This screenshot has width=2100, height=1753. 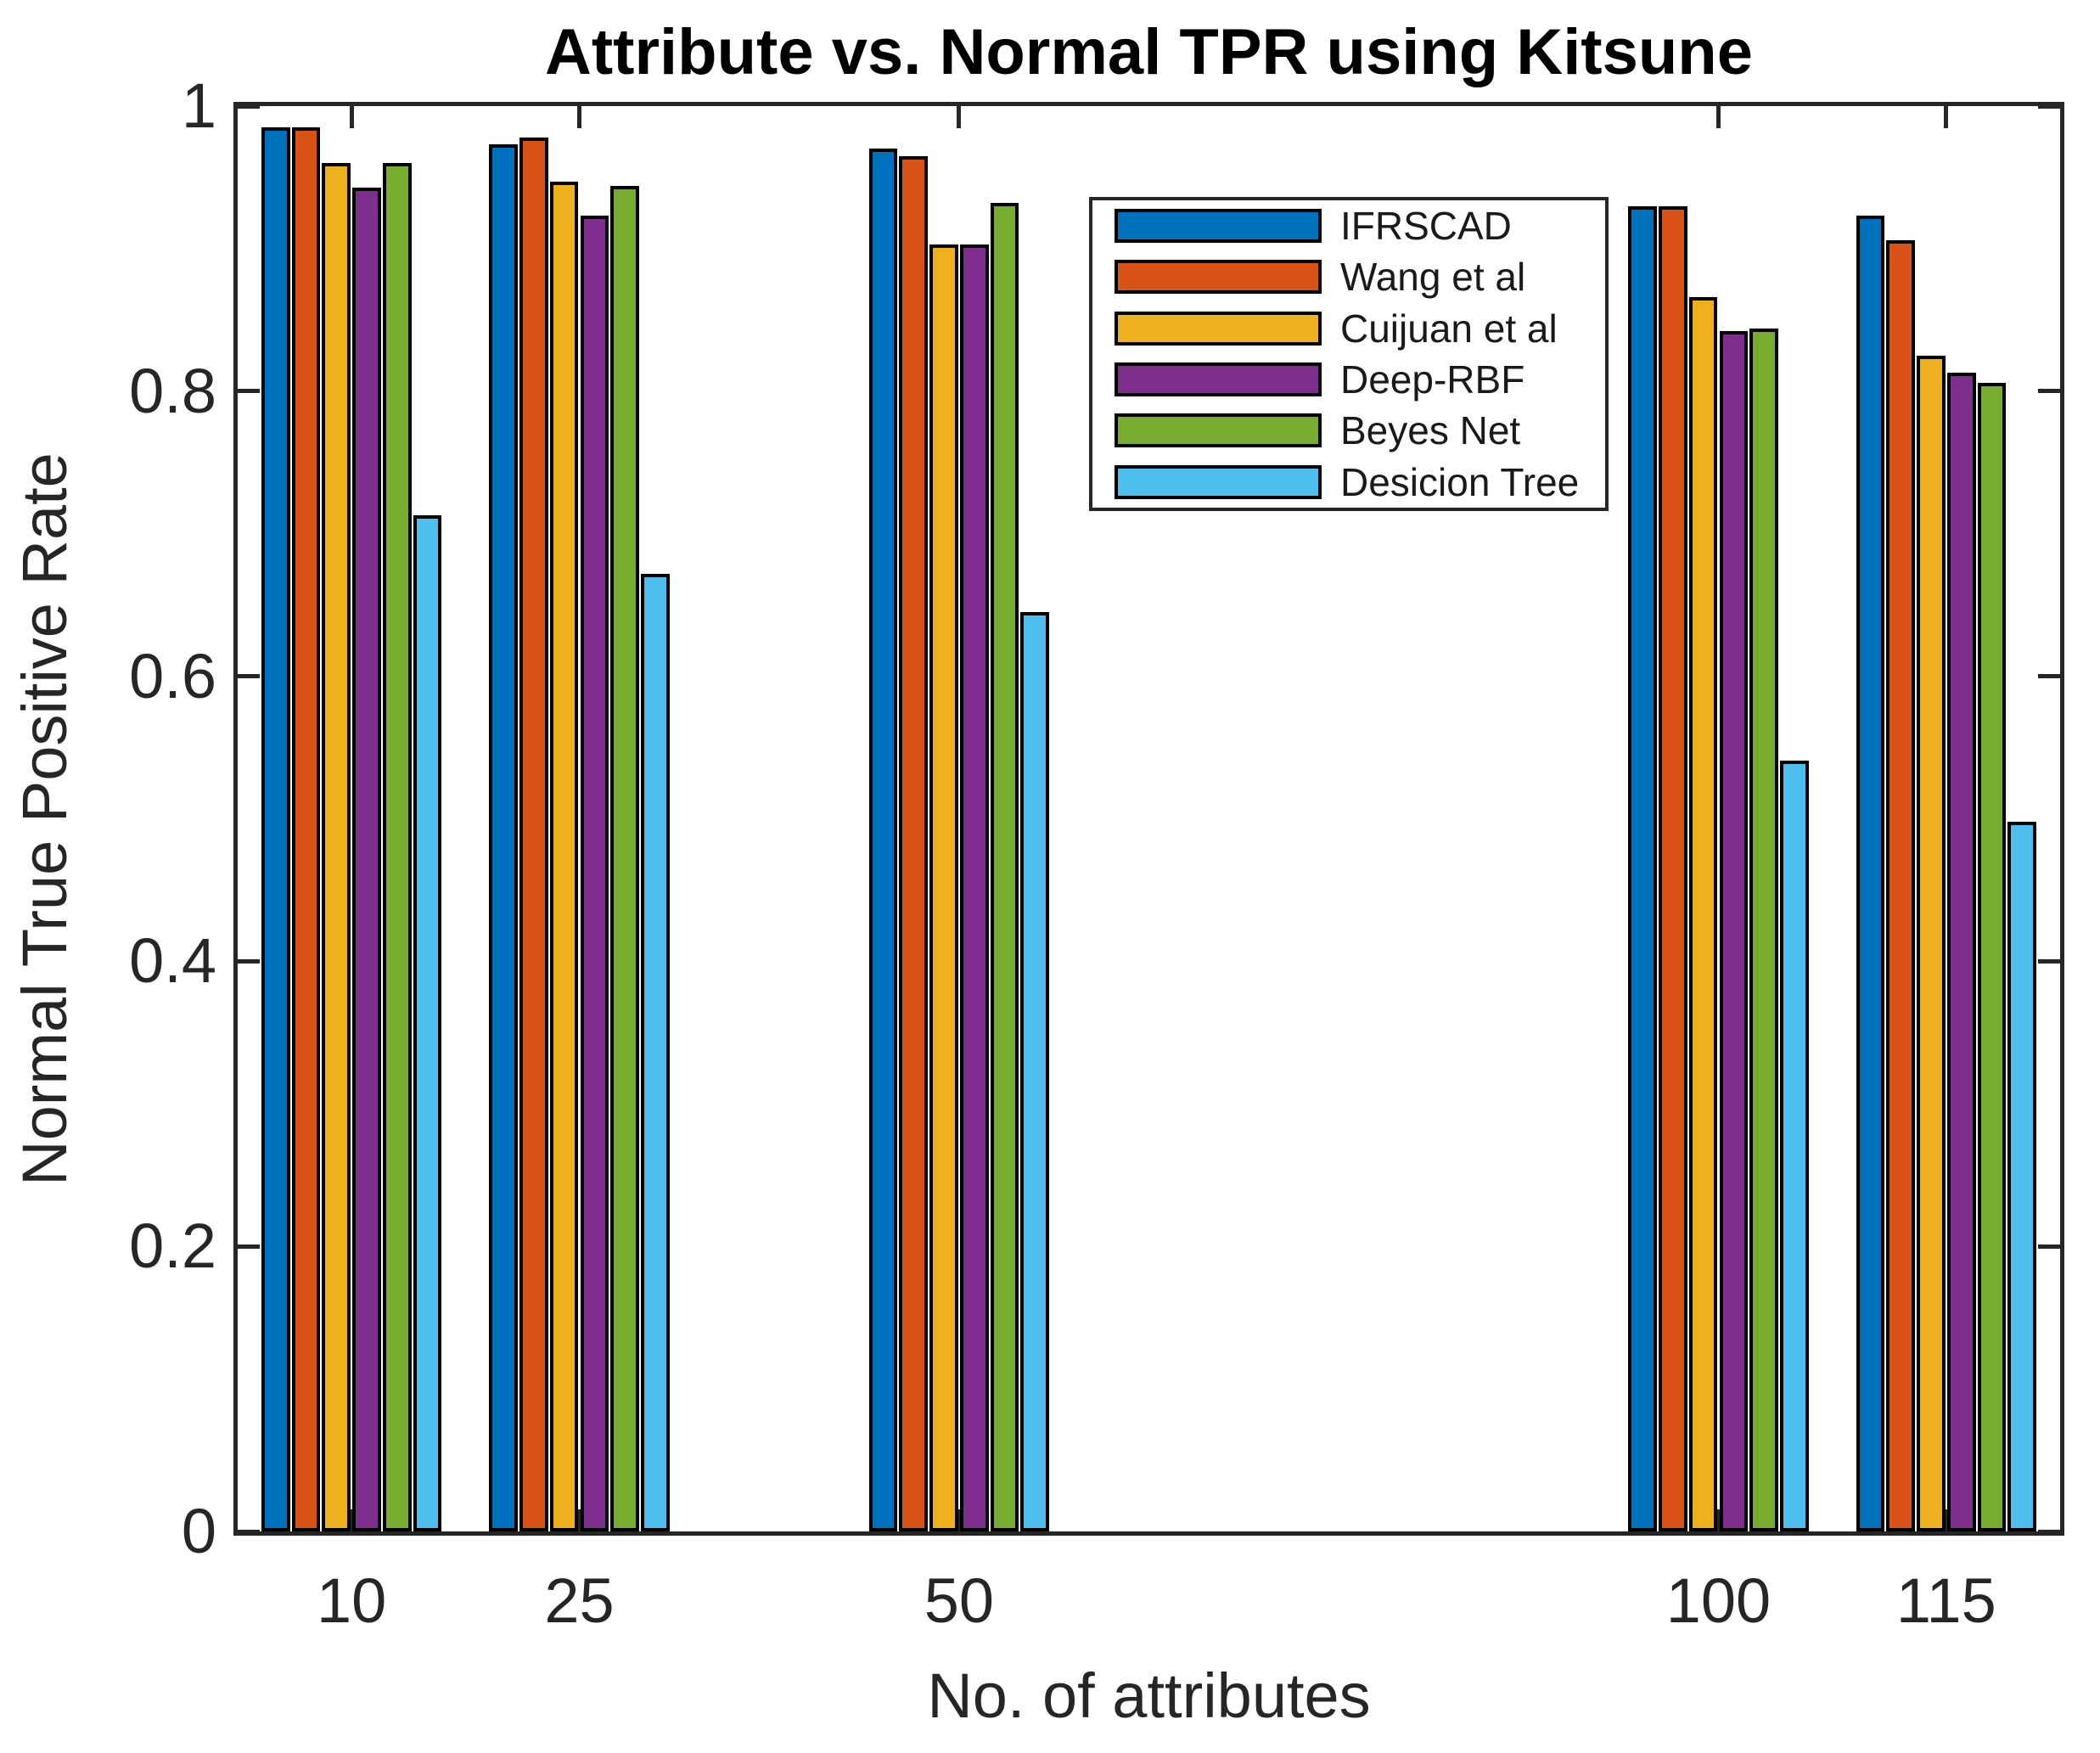 I want to click on x-axis-label: No. of attributes, so click(x=1149, y=1695).